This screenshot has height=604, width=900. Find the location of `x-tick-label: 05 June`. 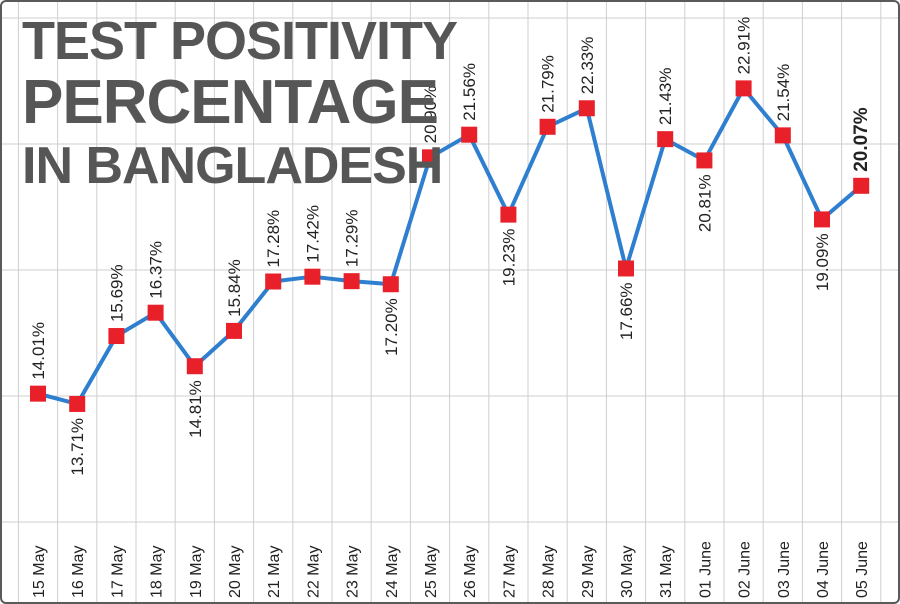

x-tick-label: 05 June is located at coordinates (862, 569).